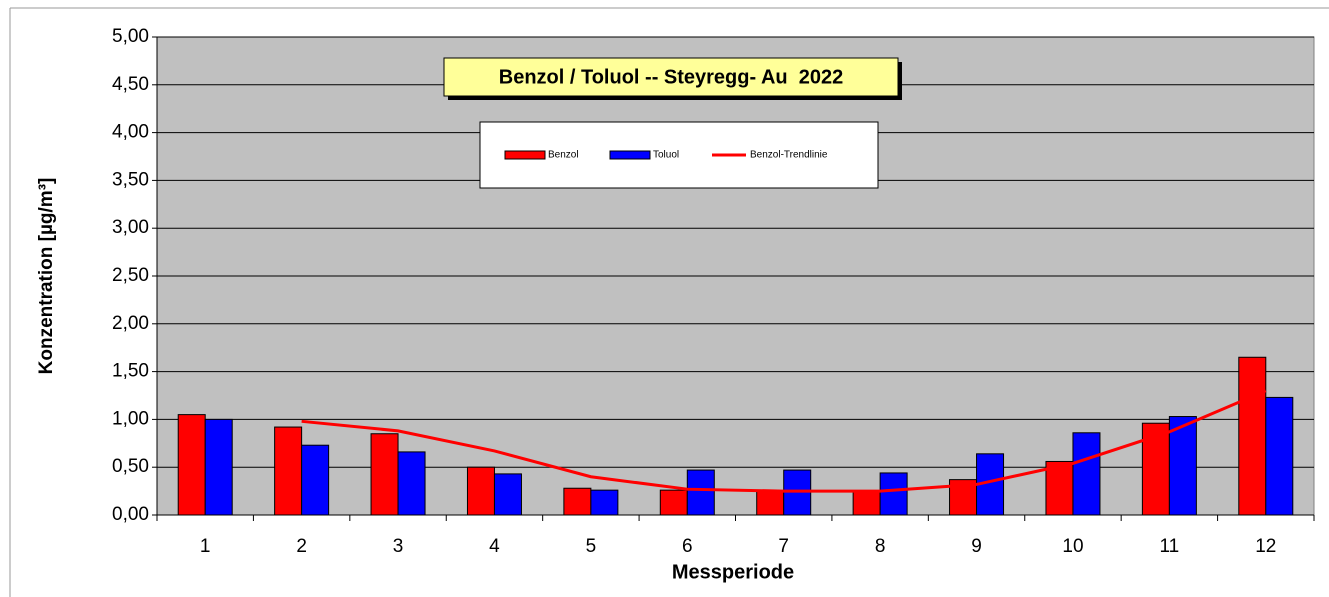  What do you see at coordinates (130, 179) in the screenshot?
I see `y-tick-label: 3,50` at bounding box center [130, 179].